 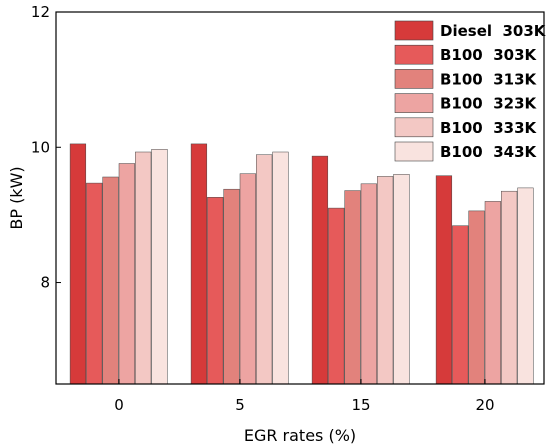 I want to click on y-axis: 8 10 12, so click(x=46, y=147).